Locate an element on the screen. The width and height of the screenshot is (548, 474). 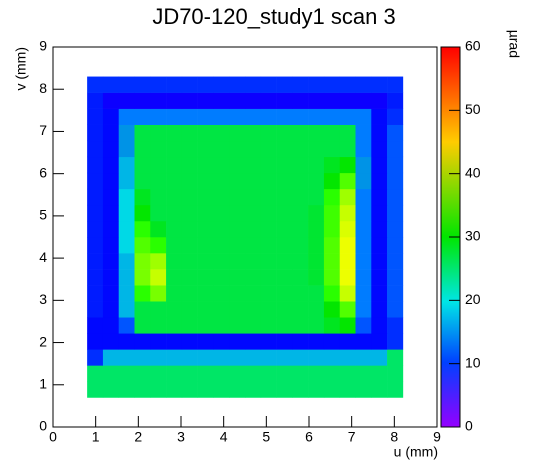
y-tick-label: 3 is located at coordinates (43, 299).